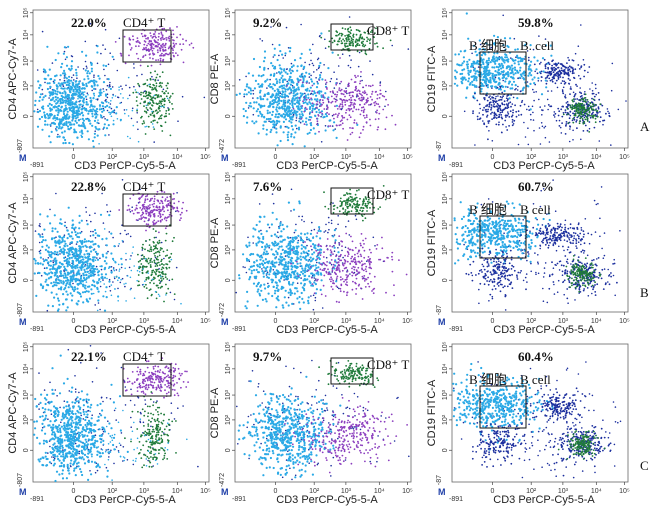 This screenshot has height=521, width=668. I want to click on event-dots, so click(322, 82).